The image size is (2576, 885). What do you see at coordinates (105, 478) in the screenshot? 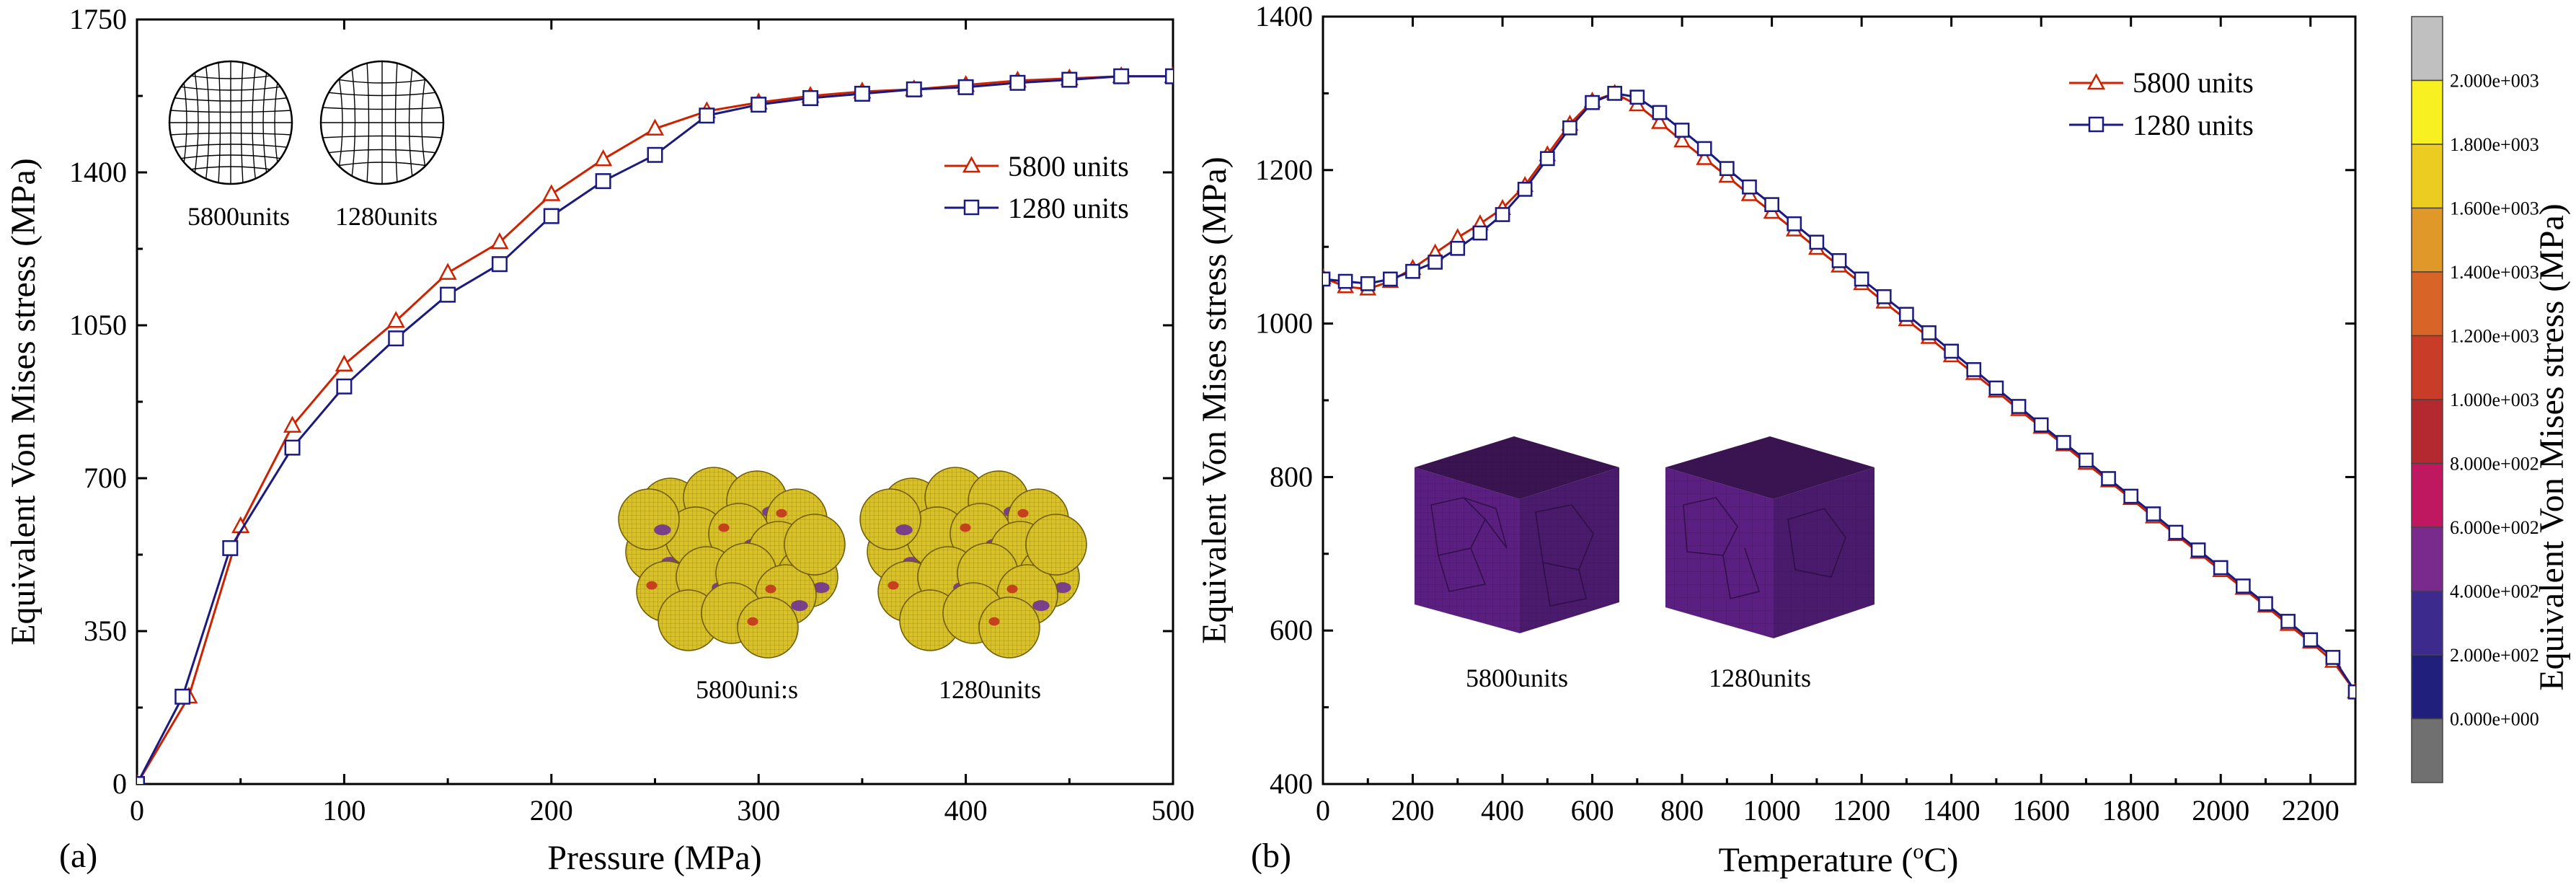
I see `y-tick-label: 700` at bounding box center [105, 478].